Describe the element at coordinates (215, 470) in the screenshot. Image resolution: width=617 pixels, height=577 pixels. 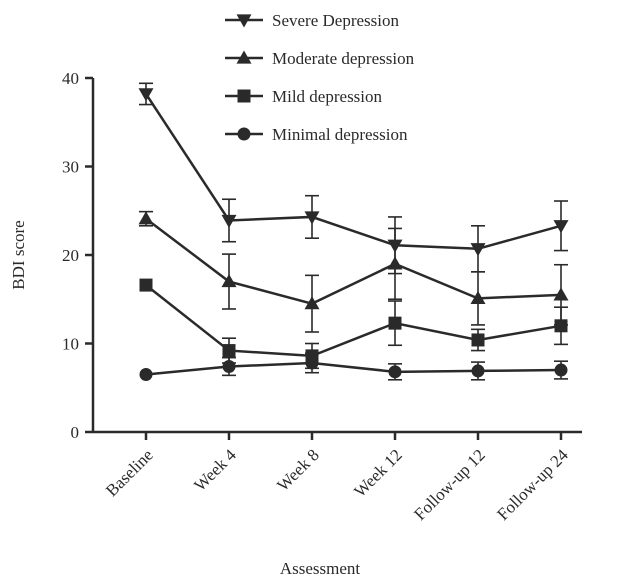
I see `x-tick-label: Week 4` at that location.